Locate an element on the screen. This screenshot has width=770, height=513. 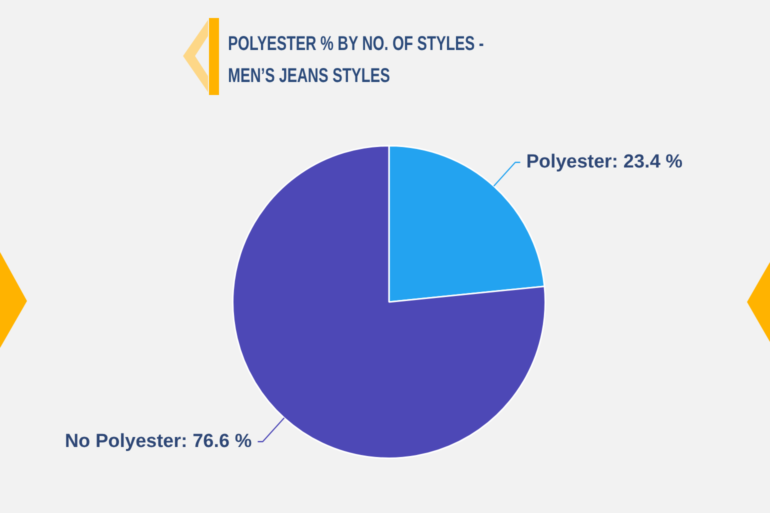
slice-label: No Polyester is located at coordinates (123, 441).